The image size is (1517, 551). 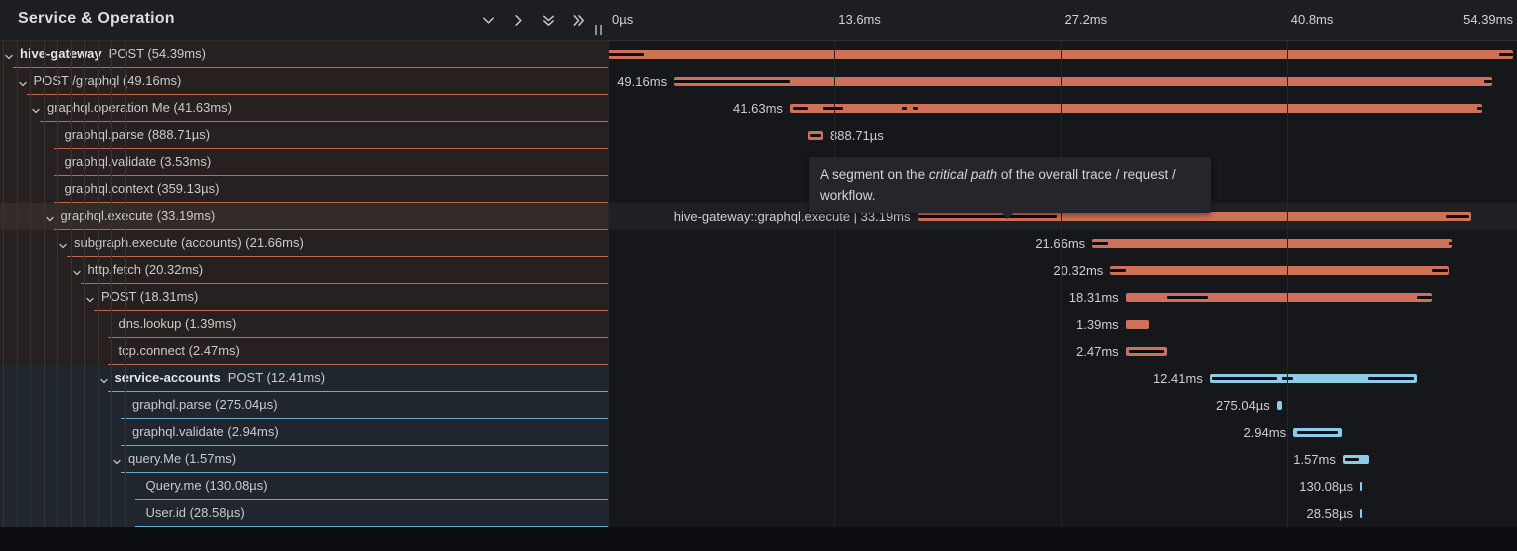 I want to click on span-bar-cell: 275.04µs, so click(x=1062, y=405).